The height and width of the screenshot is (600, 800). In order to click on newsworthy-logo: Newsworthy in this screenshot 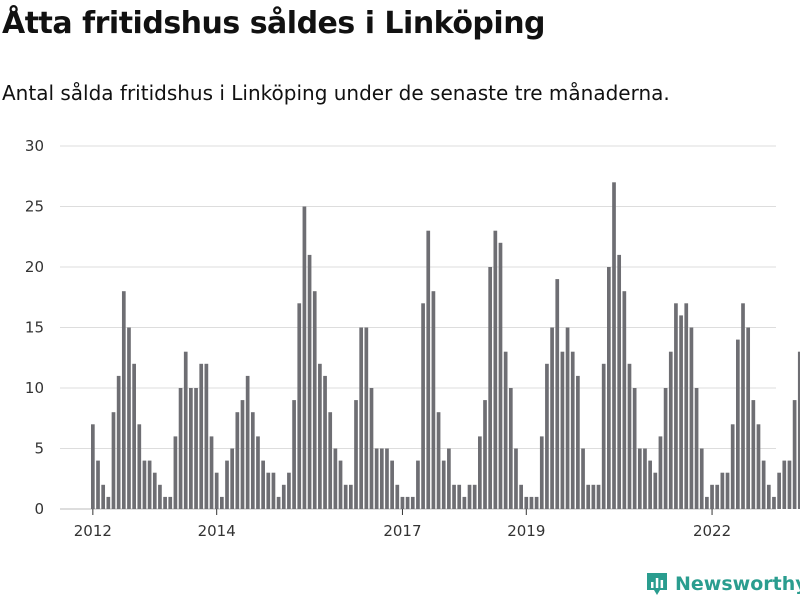, I will do `click(722, 584)`.